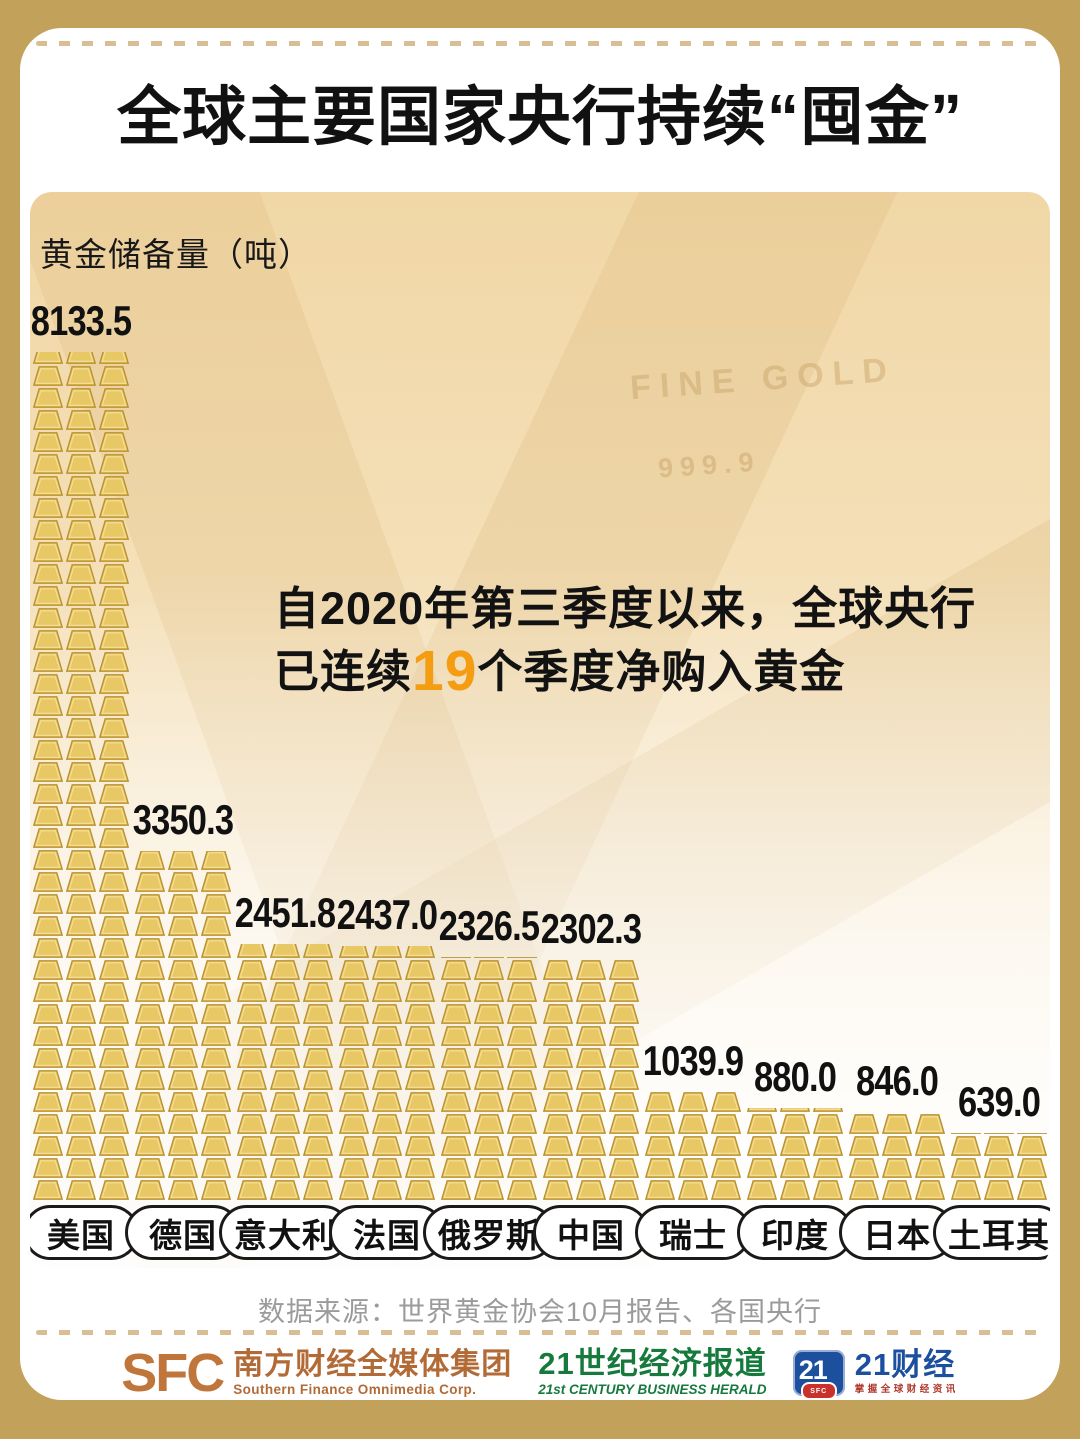 The image size is (1080, 1439). Describe the element at coordinates (818, 1375) in the screenshot. I see `21-caijing-app-icon: 21 SFC` at that location.